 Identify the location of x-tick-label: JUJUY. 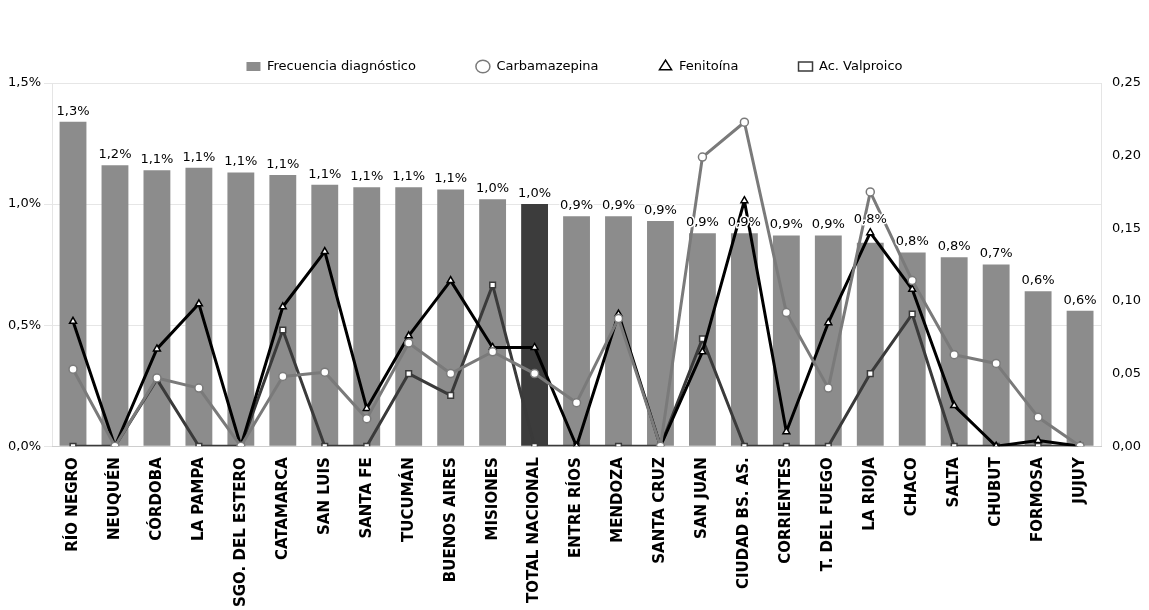
(1078, 480).